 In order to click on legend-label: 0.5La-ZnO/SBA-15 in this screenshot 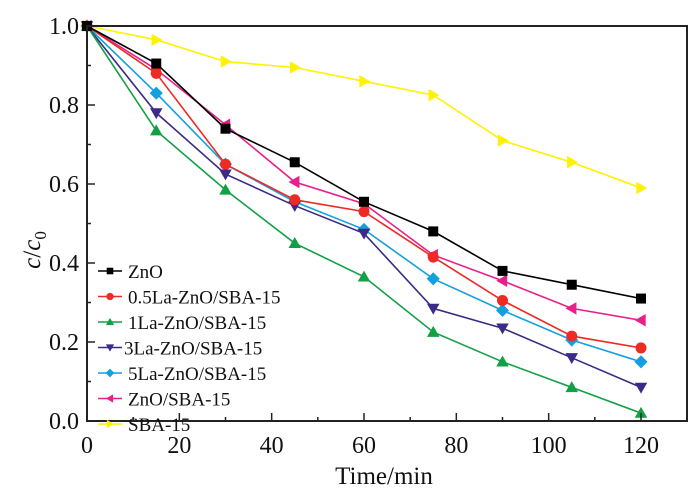, I will do `click(204, 298)`.